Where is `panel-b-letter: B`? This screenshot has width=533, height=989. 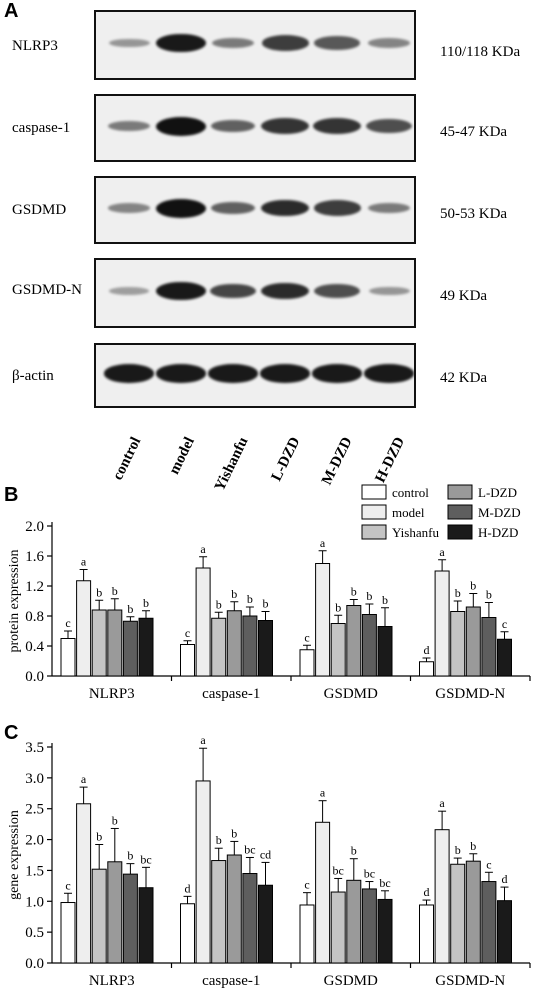 panel-b-letter: B is located at coordinates (11, 495).